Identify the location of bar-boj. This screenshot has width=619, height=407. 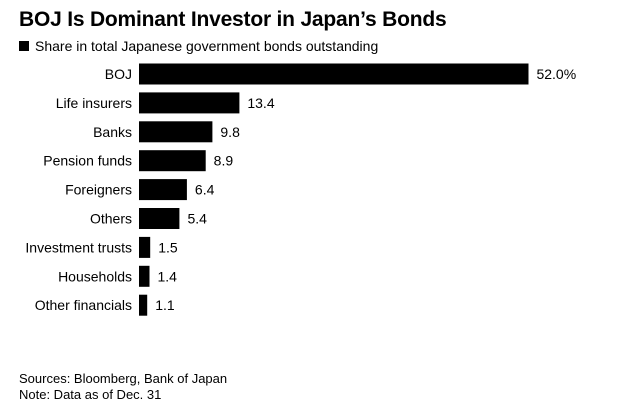
(334, 74).